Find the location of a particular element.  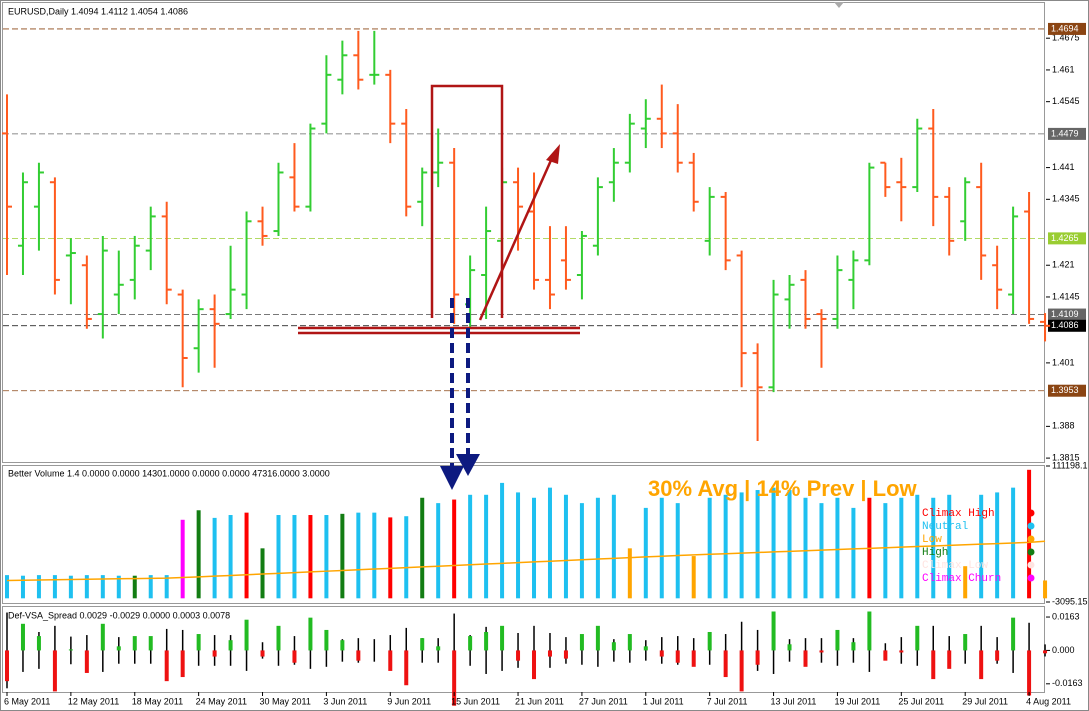

y-tick-label: -3095.15 is located at coordinates (1070, 601).